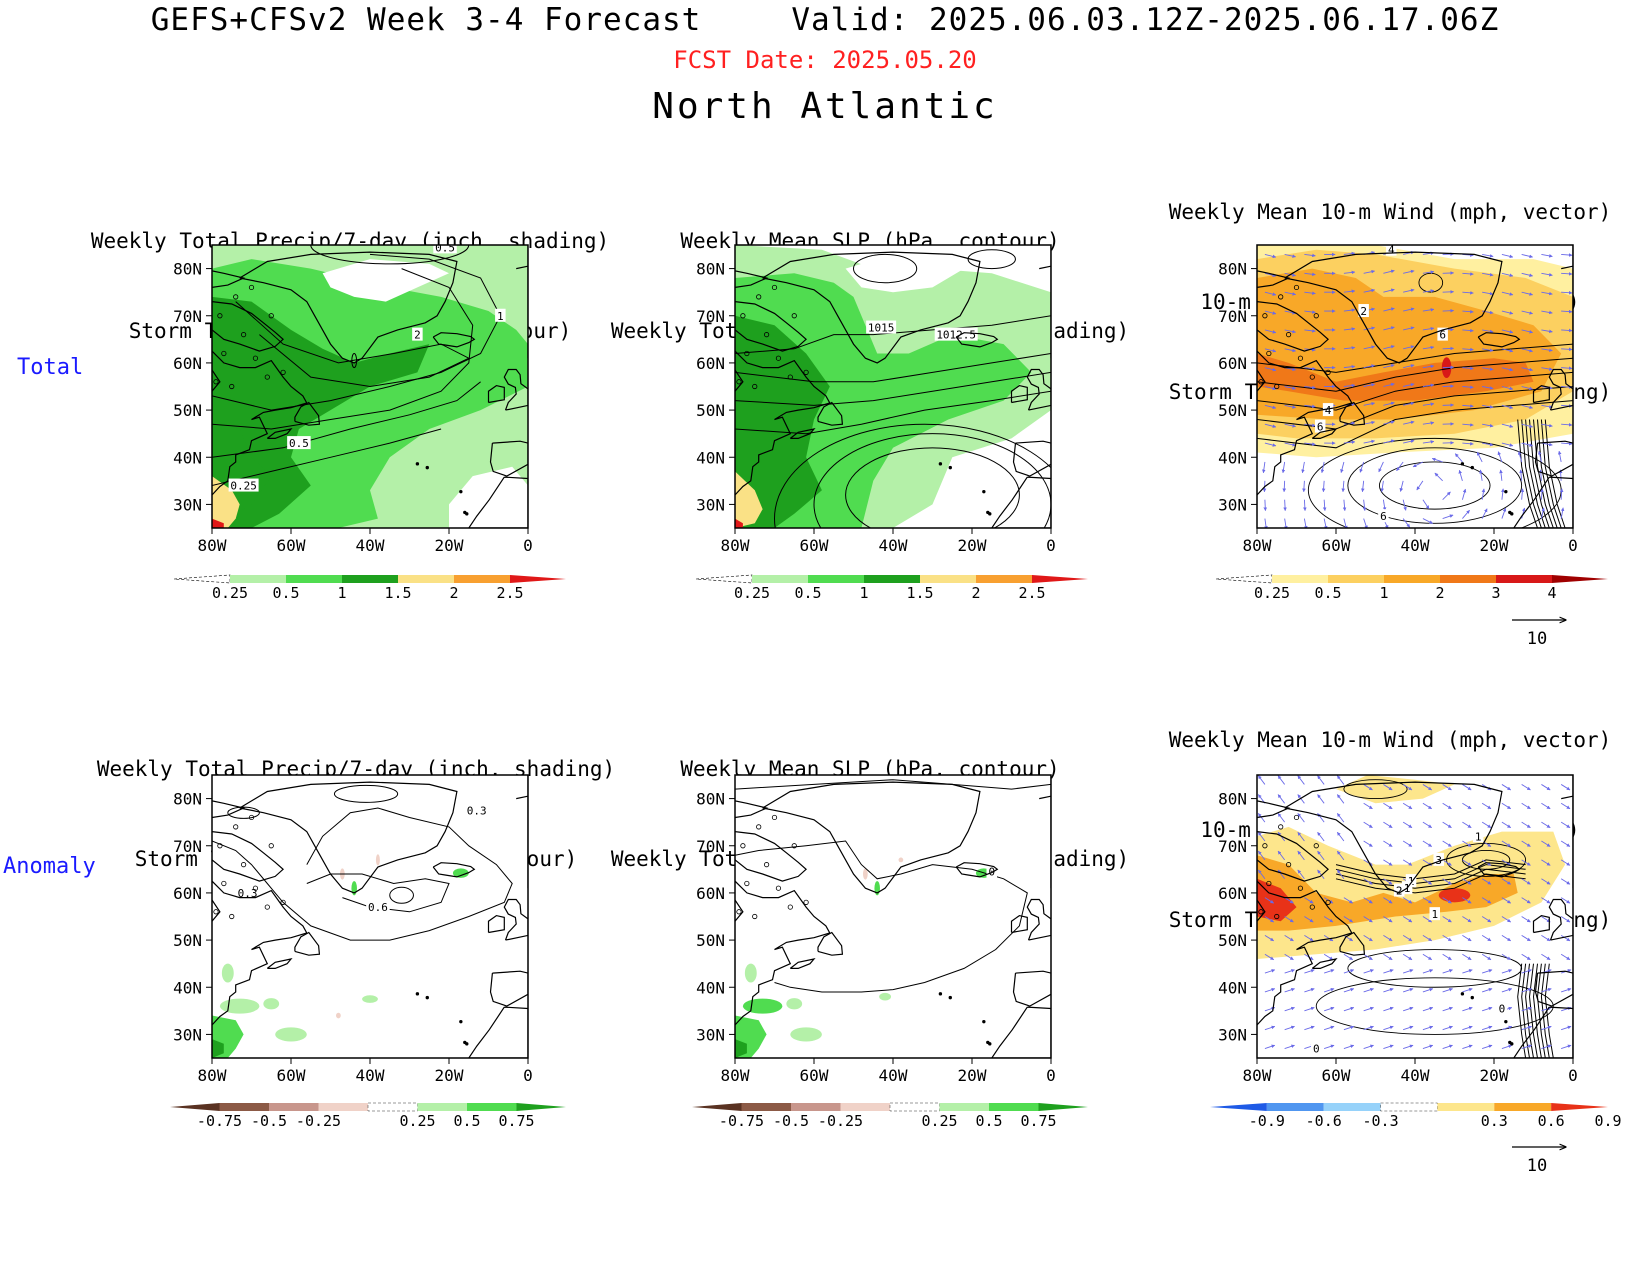 This screenshot has width=1650, height=1275. What do you see at coordinates (369, 588) in the screenshot?
I see `colorbar-precip-total: 0.25 0.5 1 1.5 2 2.5` at bounding box center [369, 588].